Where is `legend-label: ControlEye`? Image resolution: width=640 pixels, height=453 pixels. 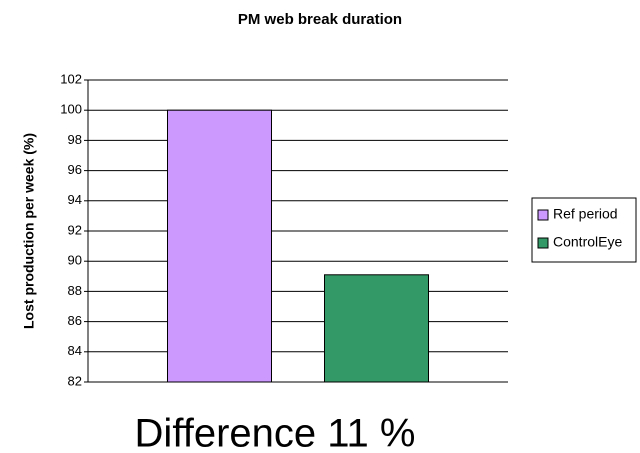
legend-label: ControlEye is located at coordinates (587, 242).